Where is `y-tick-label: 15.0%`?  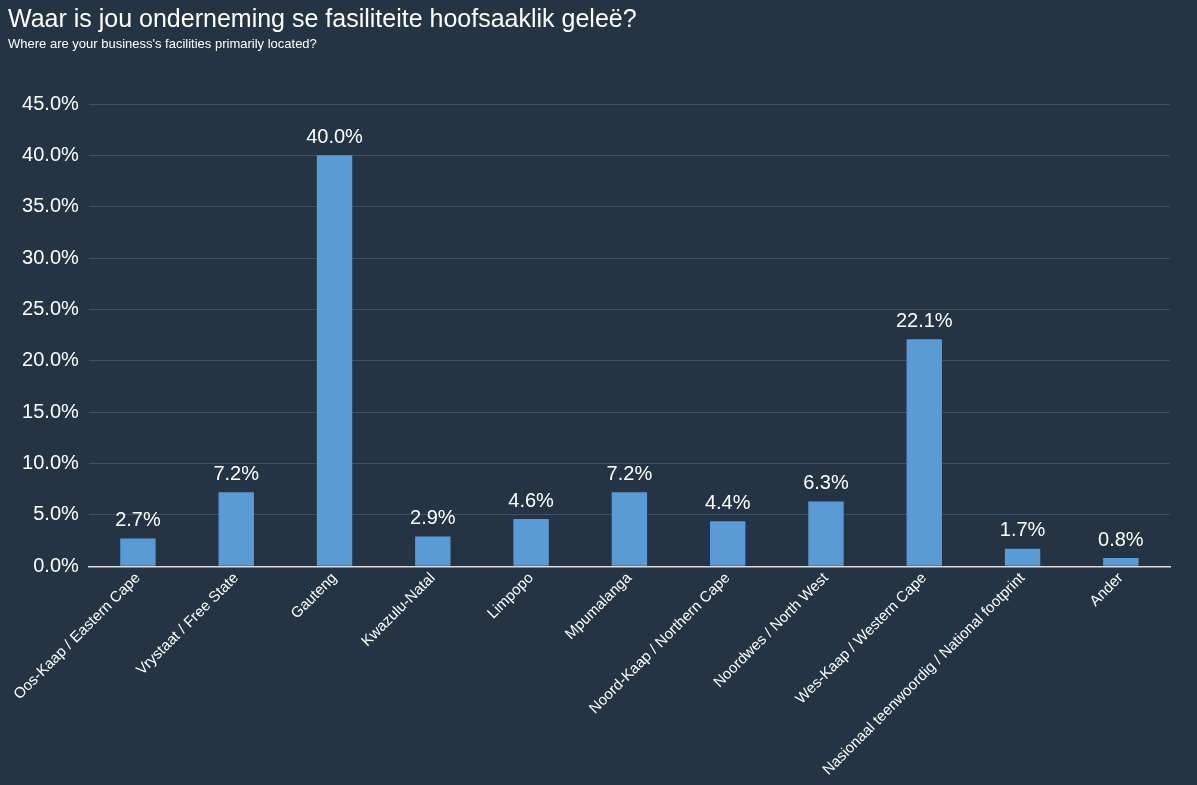
y-tick-label: 15.0% is located at coordinates (50, 410).